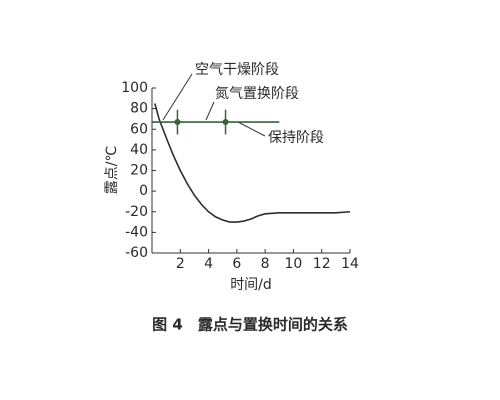 The height and width of the screenshot is (400, 500). What do you see at coordinates (250, 325) in the screenshot?
I see `caption: 图 4 露点与置换时间的关系` at bounding box center [250, 325].